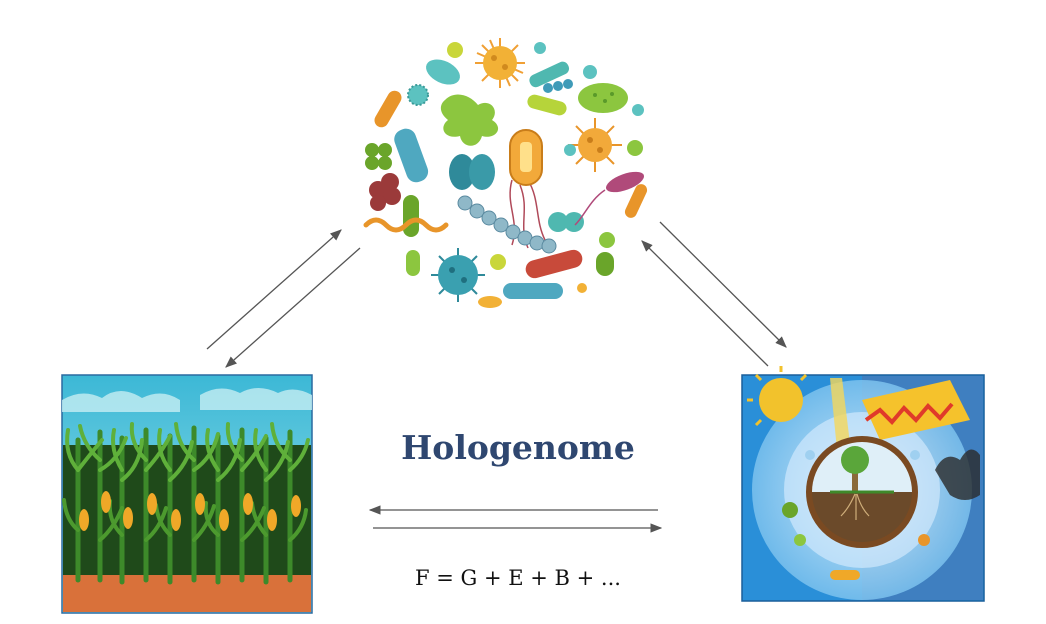 This screenshot has width=1046, height=624. I want to click on corn-field-icon, so click(187, 494).